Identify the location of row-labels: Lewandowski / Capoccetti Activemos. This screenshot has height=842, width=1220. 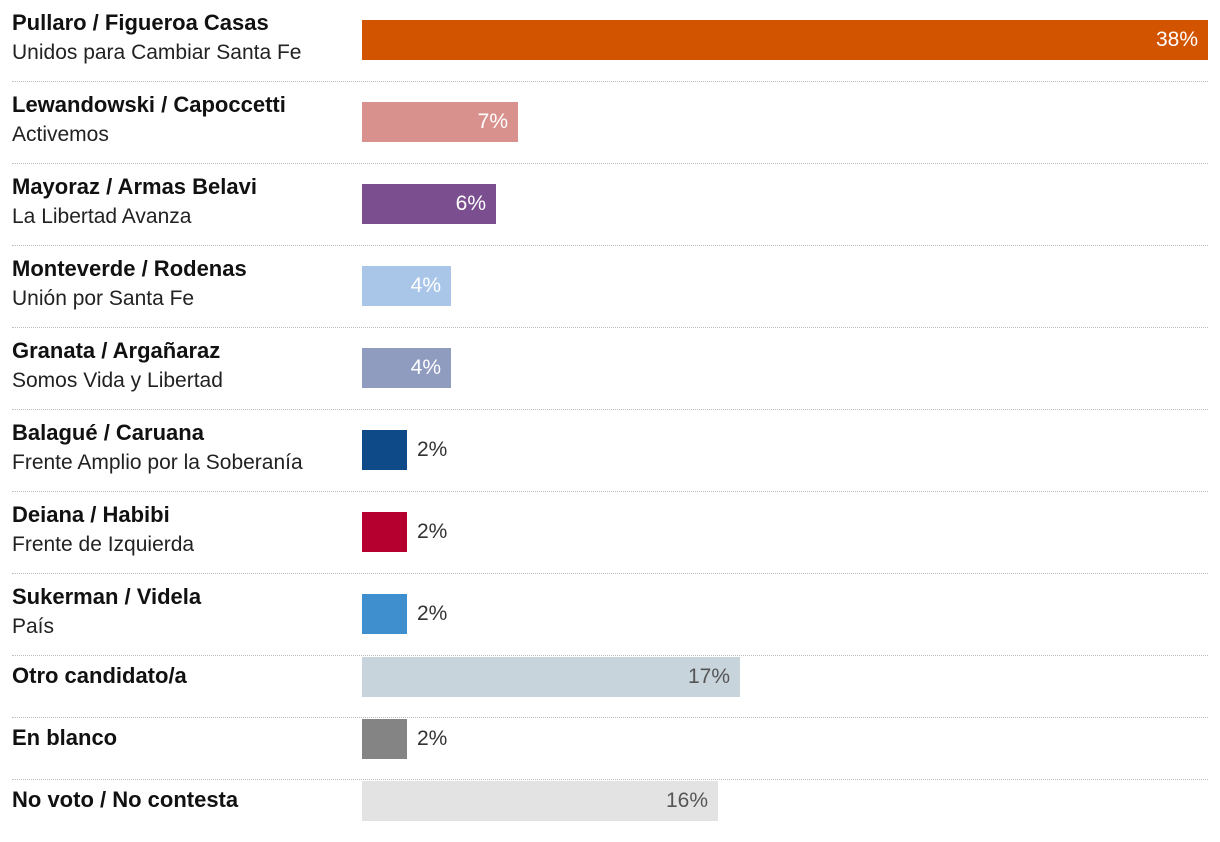
(182, 120).